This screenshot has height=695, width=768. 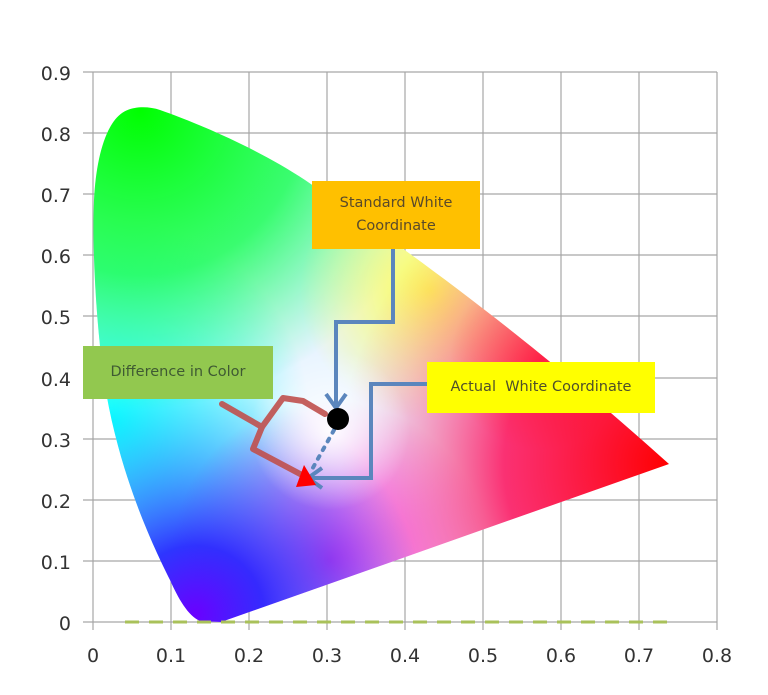 What do you see at coordinates (717, 656) in the screenshot?
I see `x-tick-label: 0.8` at bounding box center [717, 656].